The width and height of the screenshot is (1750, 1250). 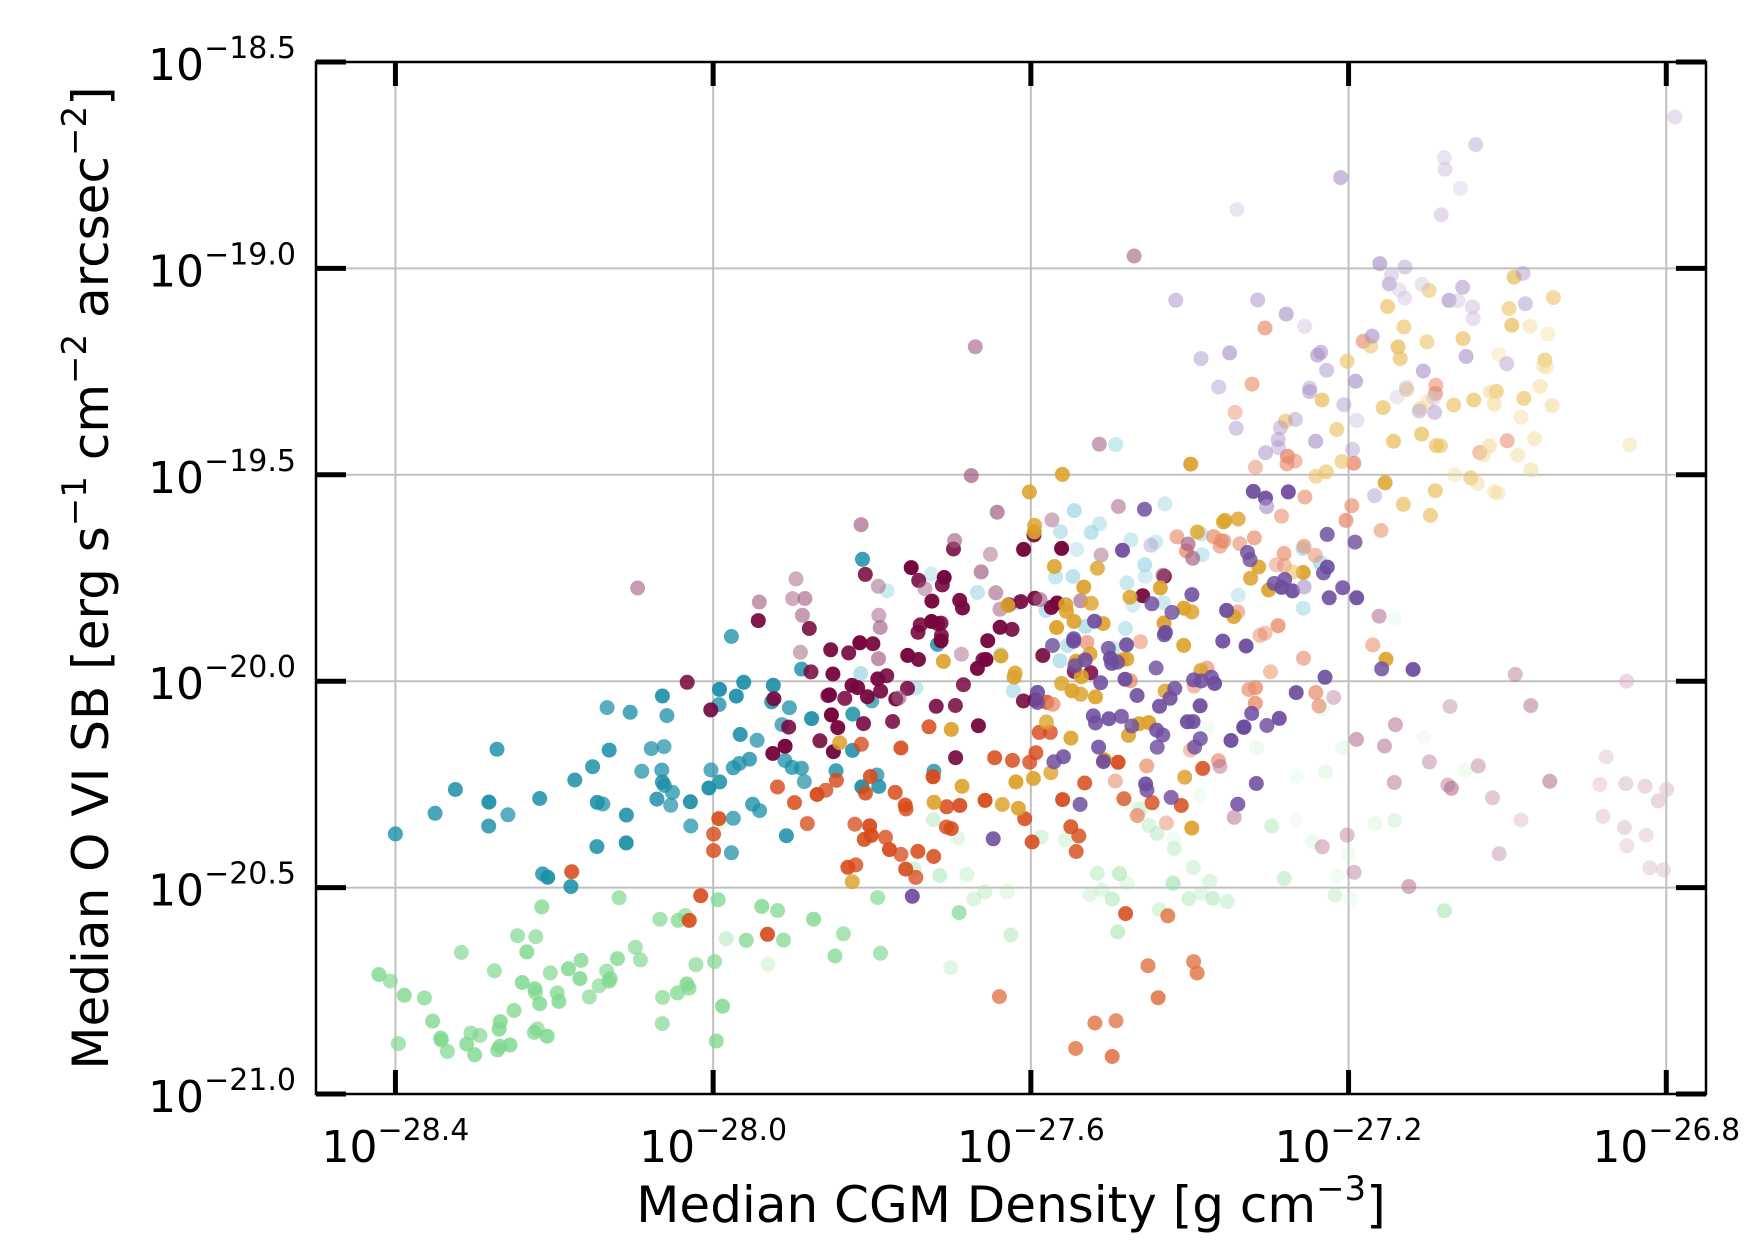 I want to click on x-tick-base: 10, so click(x=985, y=1147).